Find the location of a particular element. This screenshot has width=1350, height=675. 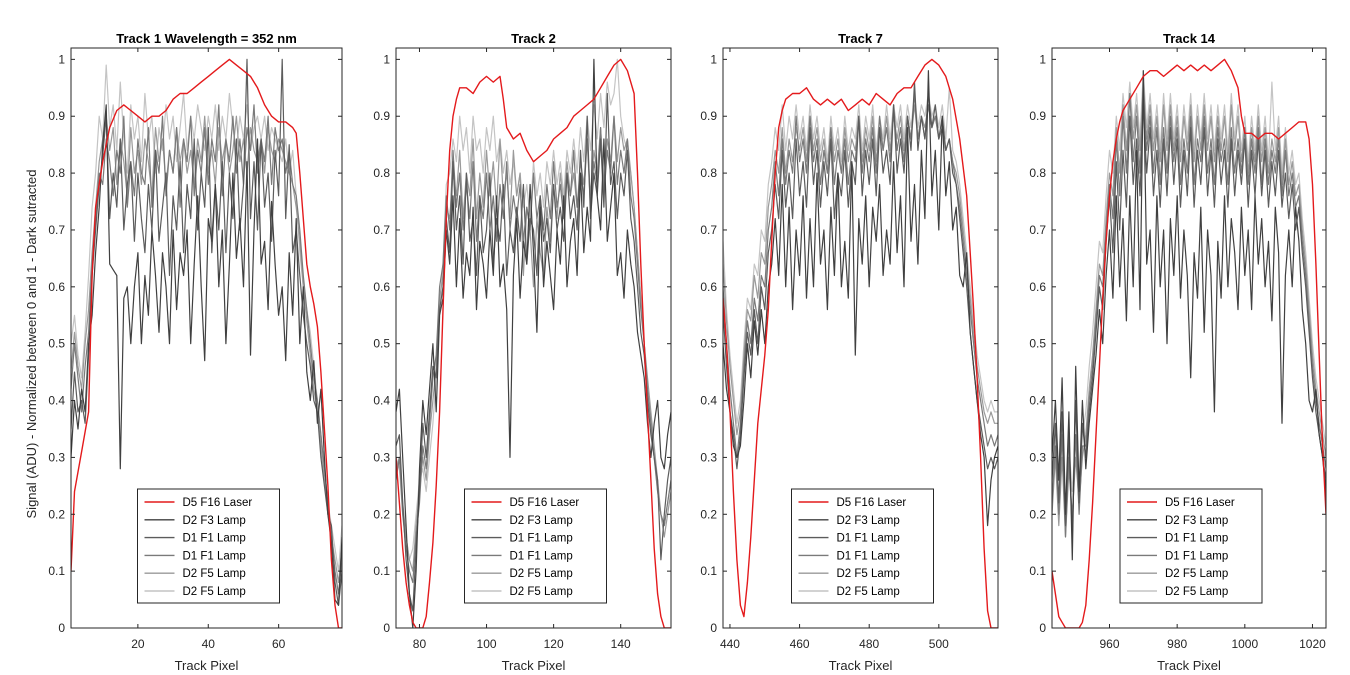

x-tick-label: 1000 is located at coordinates (1244, 644).